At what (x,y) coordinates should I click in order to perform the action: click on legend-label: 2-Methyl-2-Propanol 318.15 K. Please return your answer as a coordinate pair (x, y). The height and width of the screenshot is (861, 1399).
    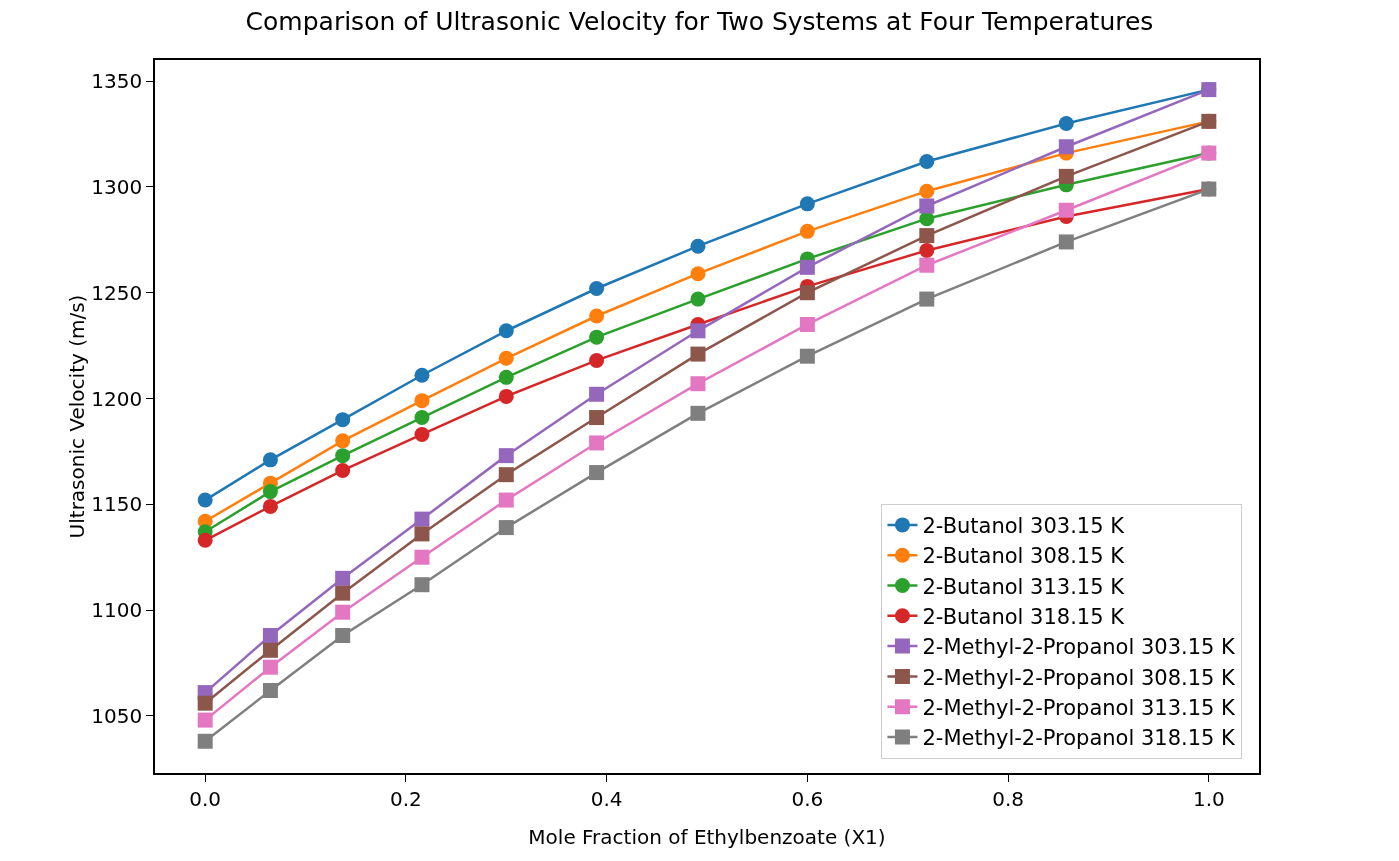
    Looking at the image, I should click on (1079, 738).